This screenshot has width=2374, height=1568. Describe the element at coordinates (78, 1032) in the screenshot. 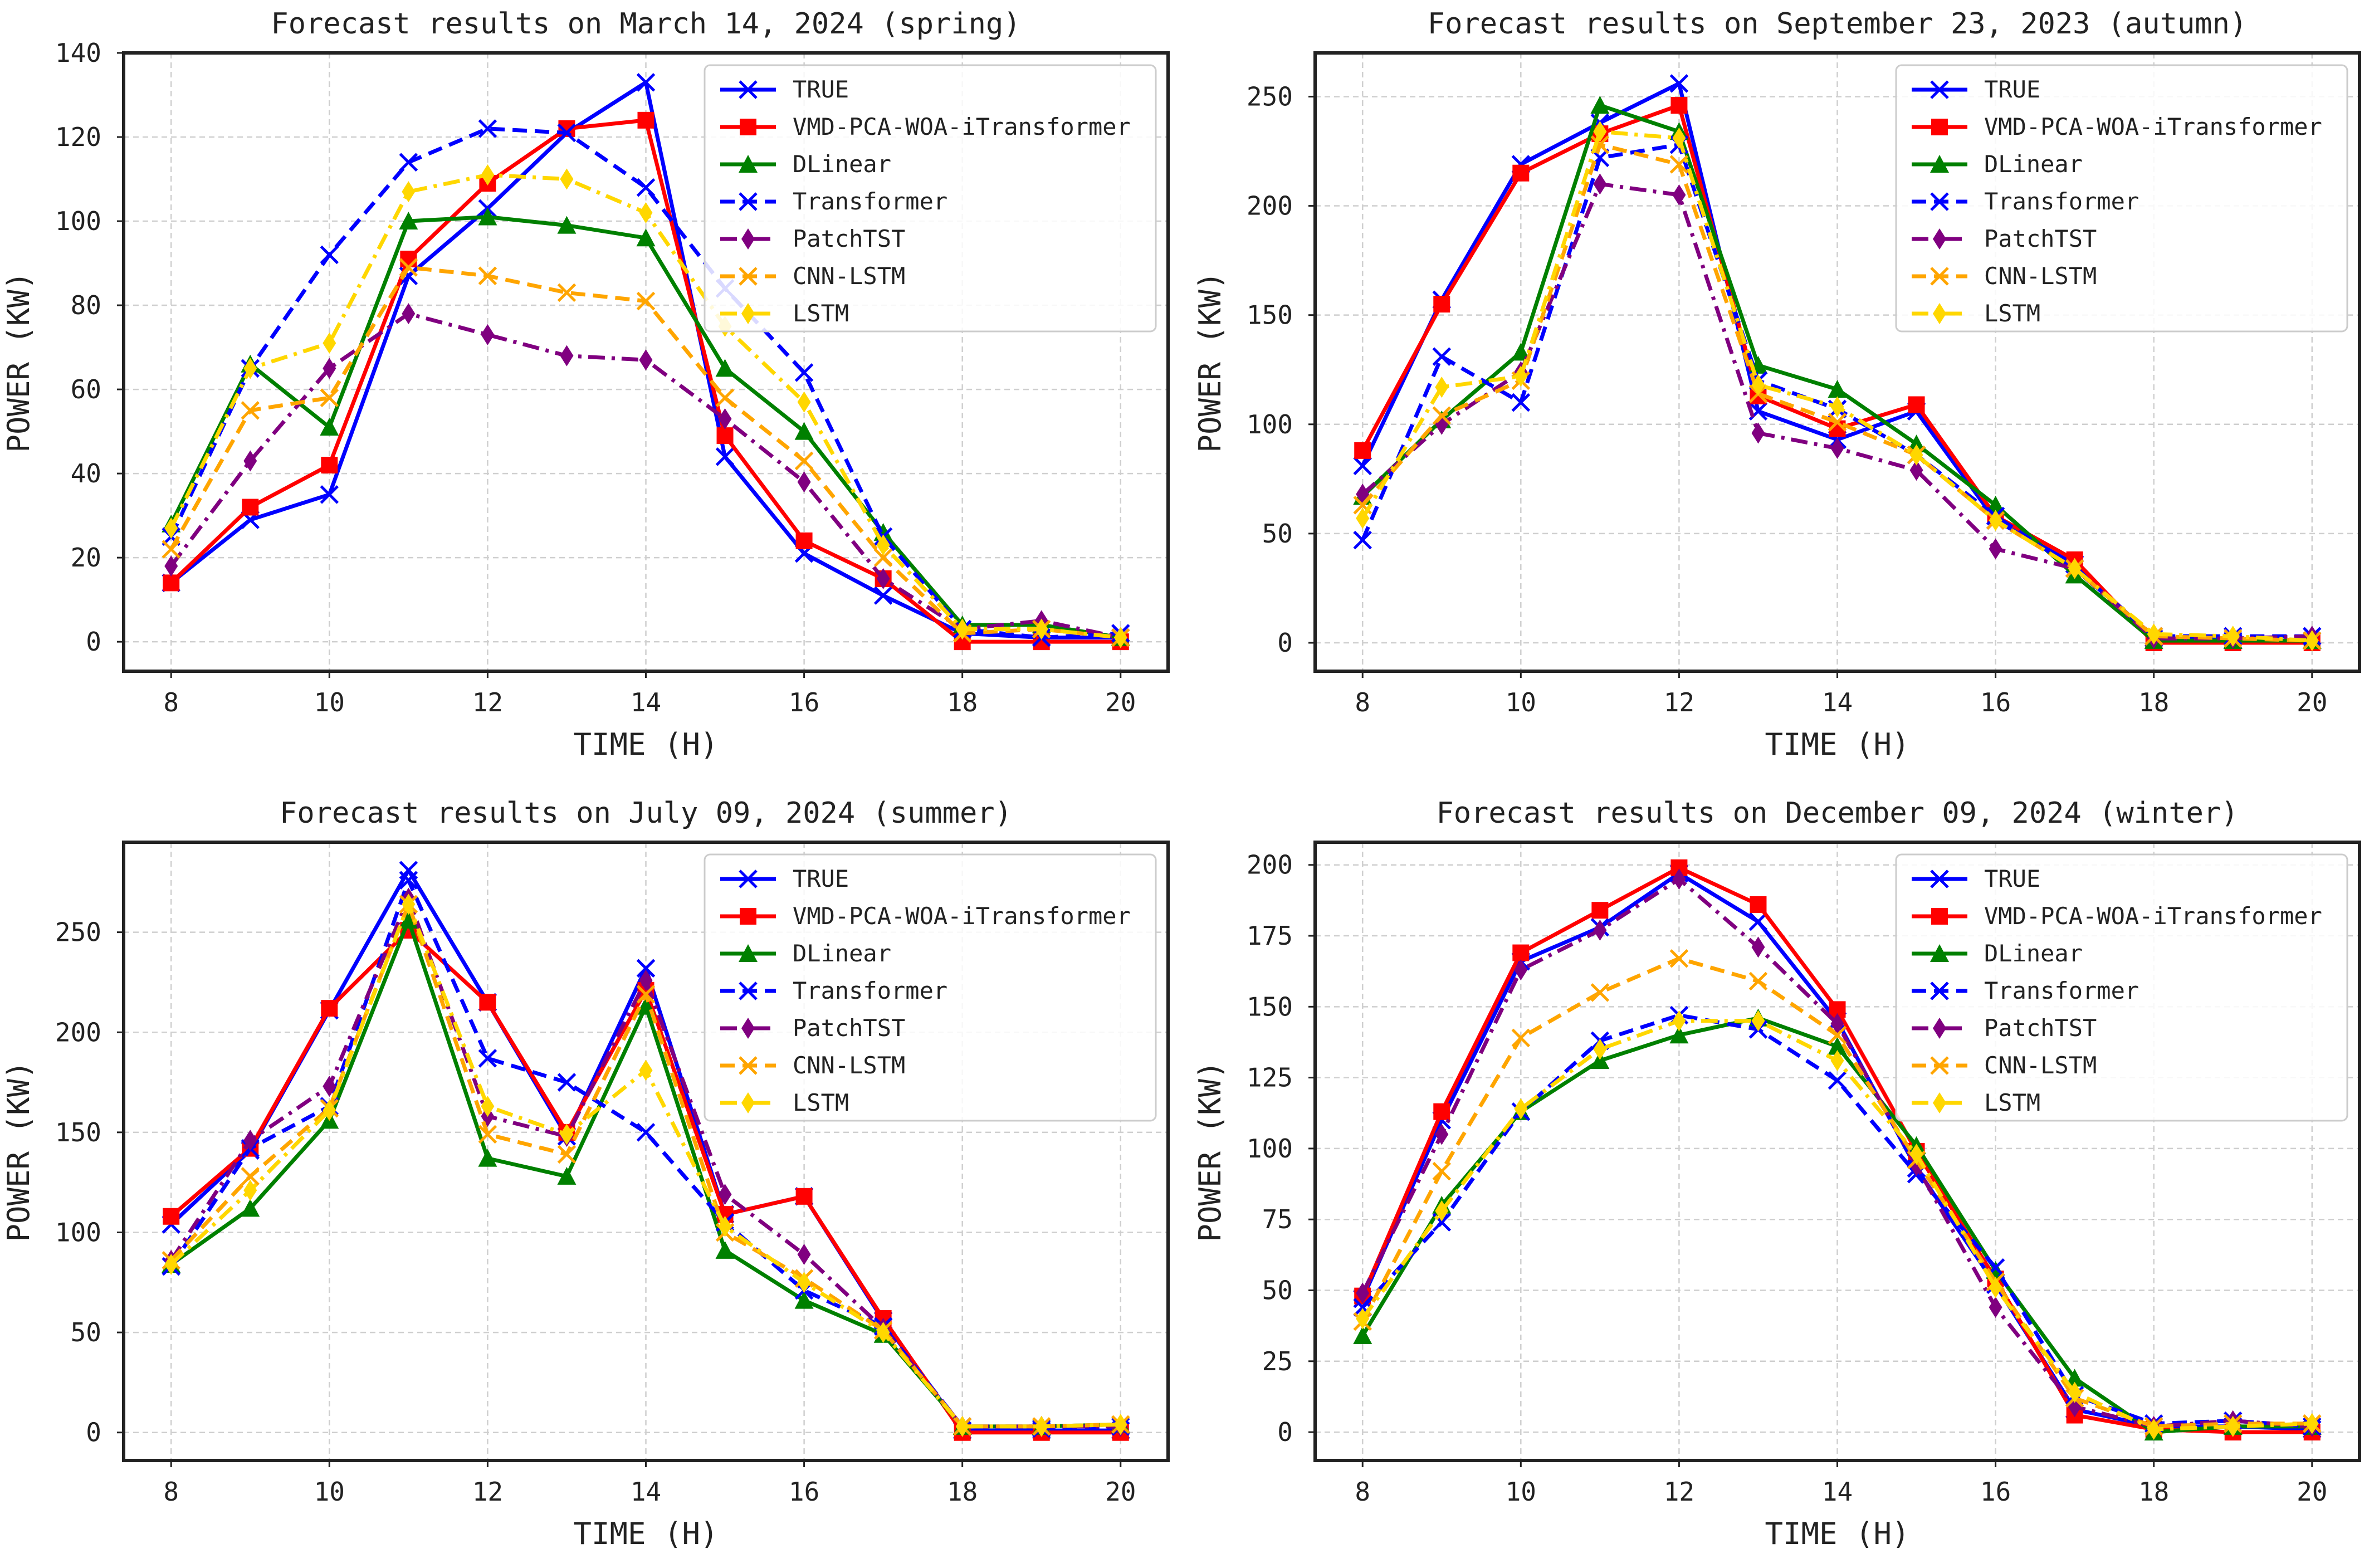

I see `y-tick-label: 200` at that location.